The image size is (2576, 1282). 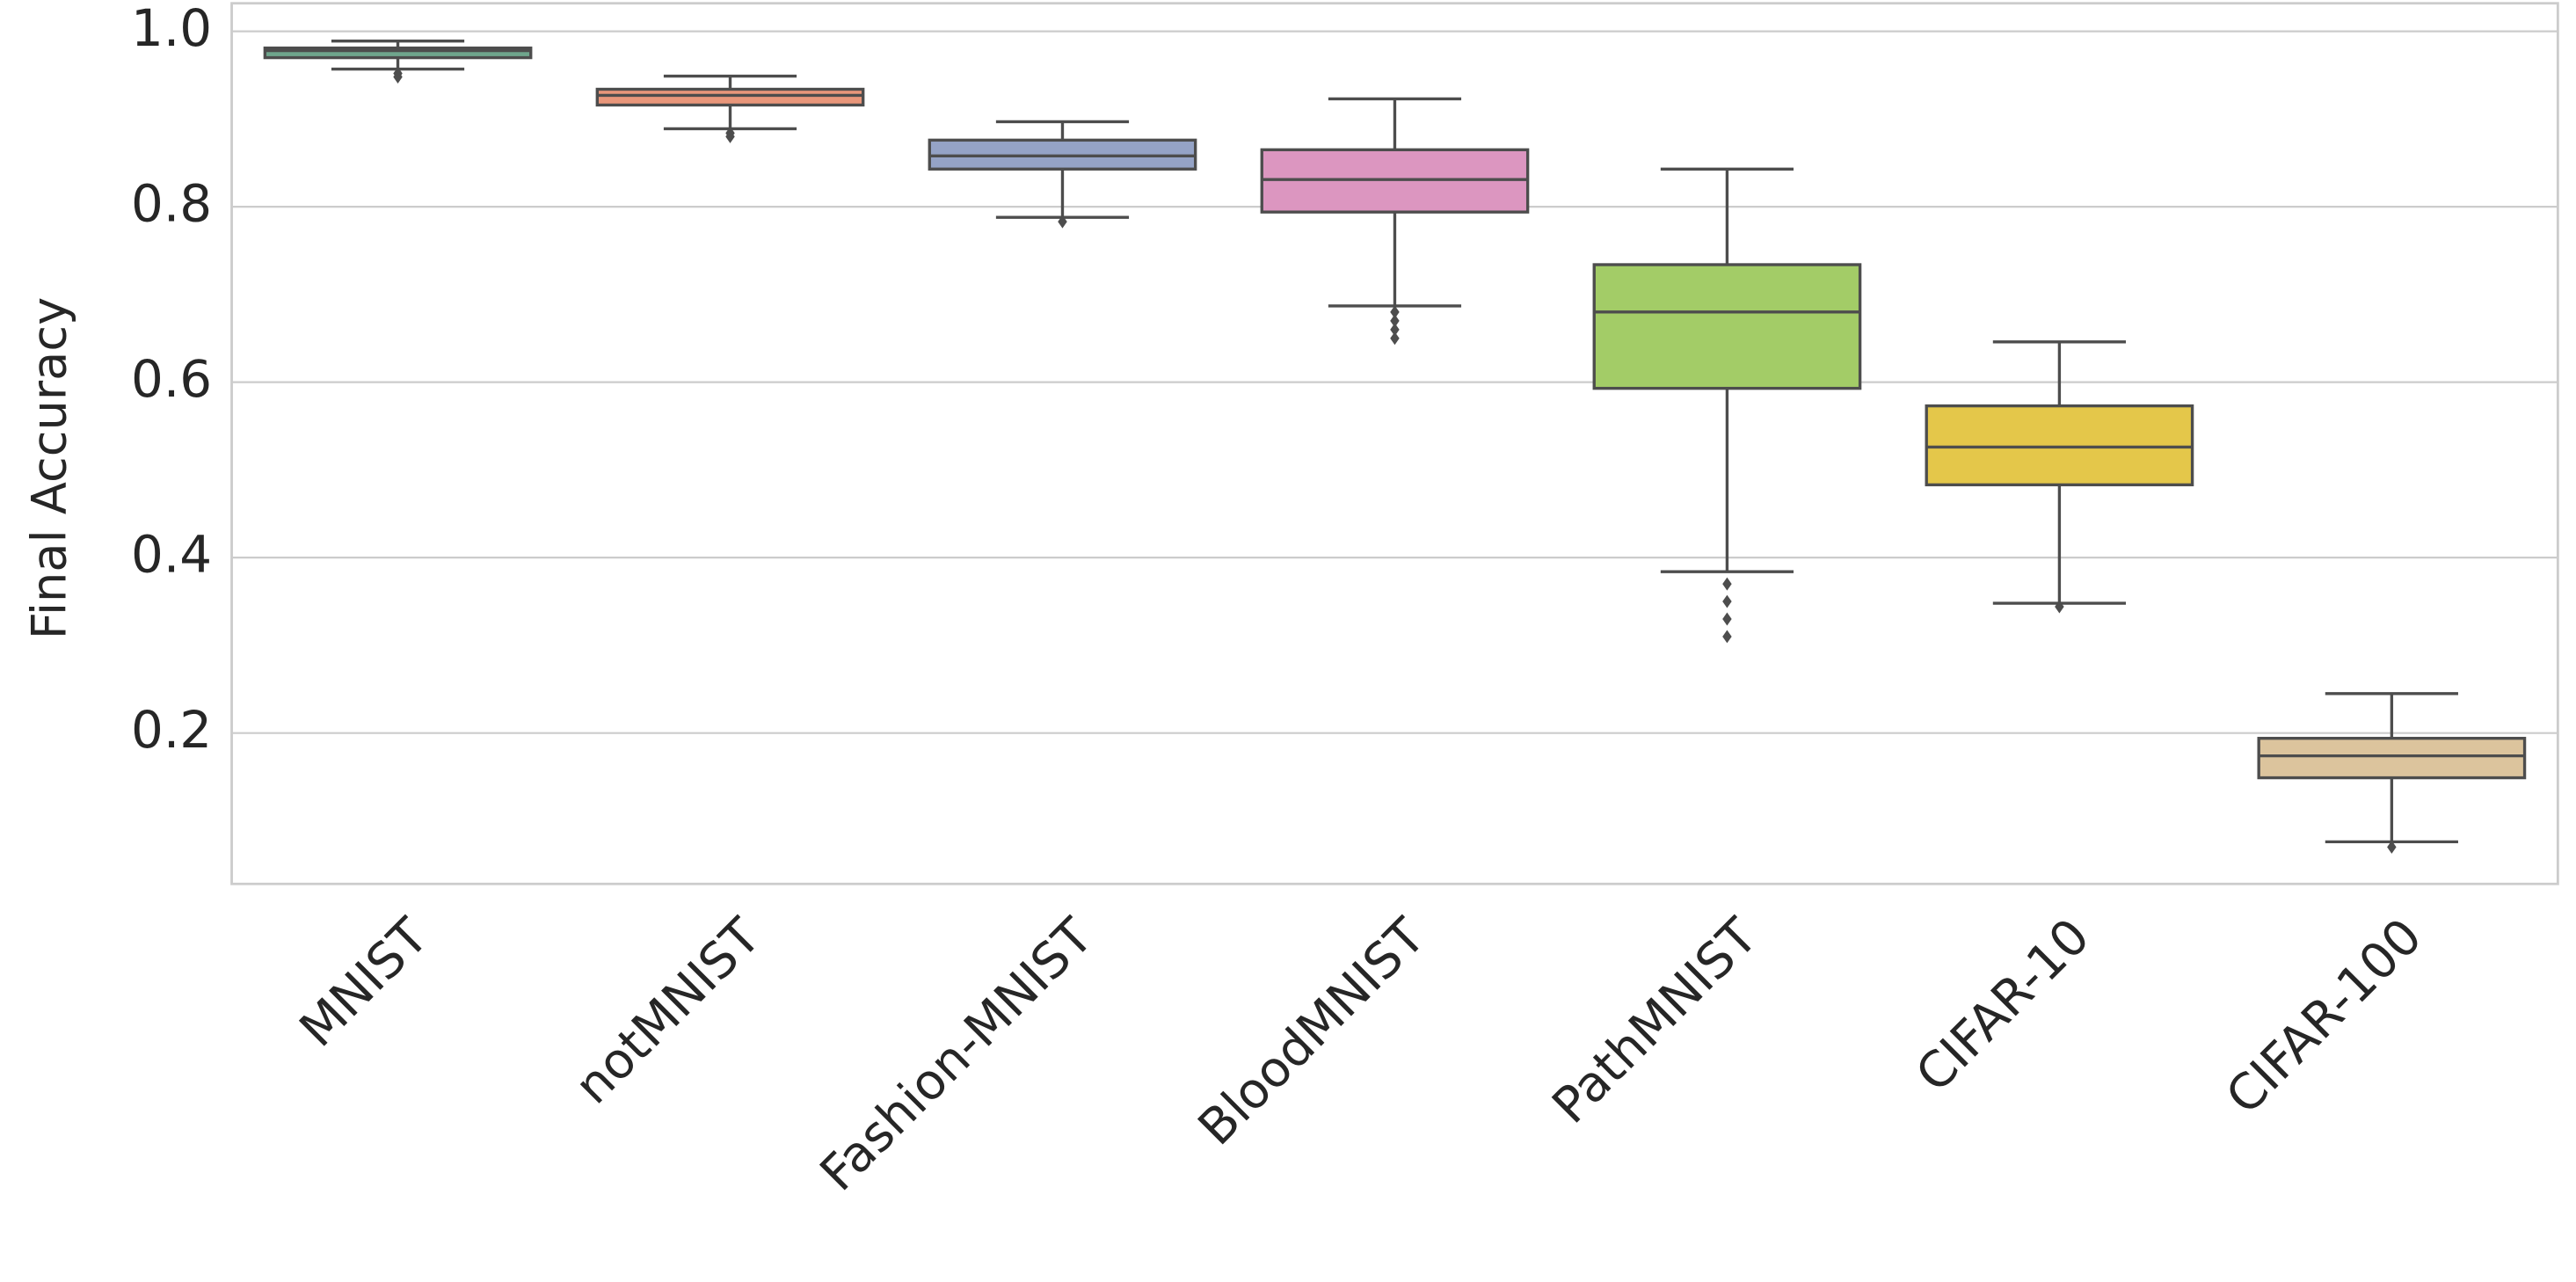 I want to click on y-tick-label: 1.0, so click(x=171, y=29).